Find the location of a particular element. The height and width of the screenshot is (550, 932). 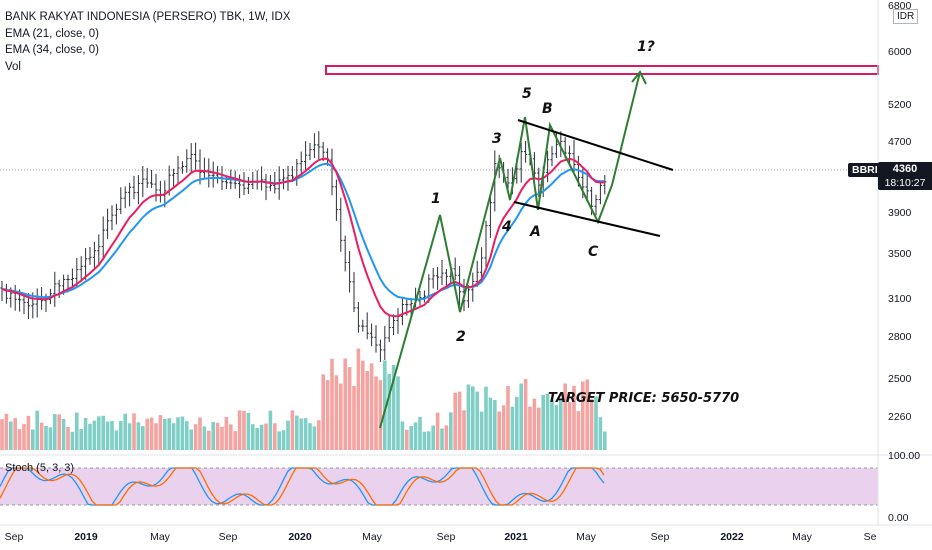

stoch-band is located at coordinates (439, 486).